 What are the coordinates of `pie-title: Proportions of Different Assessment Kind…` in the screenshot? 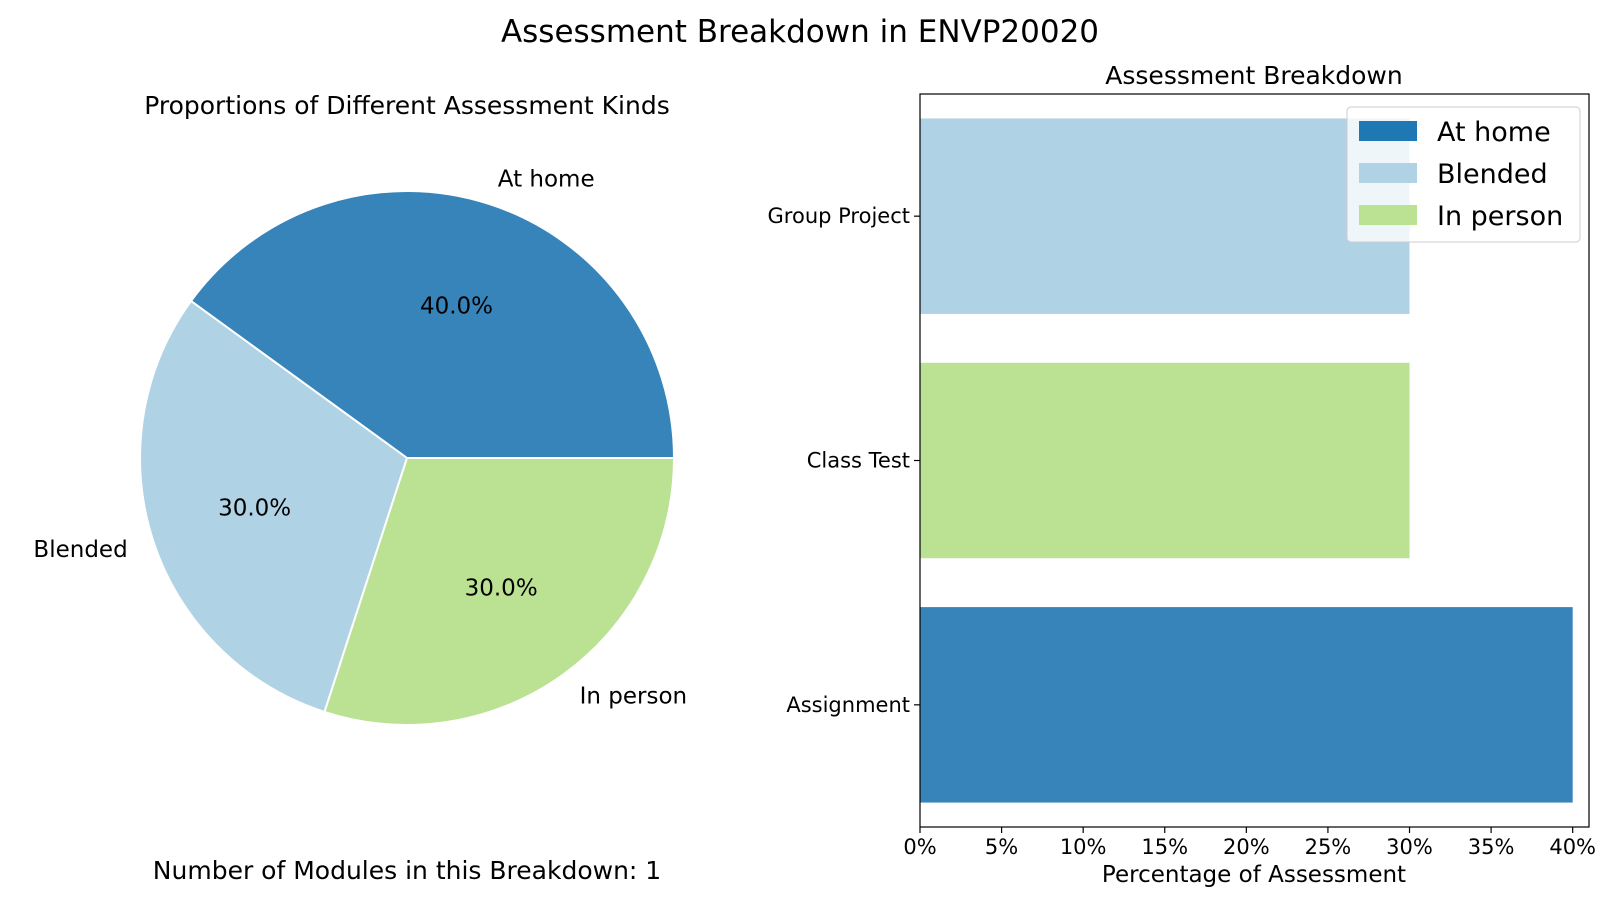 It's located at (407, 105).